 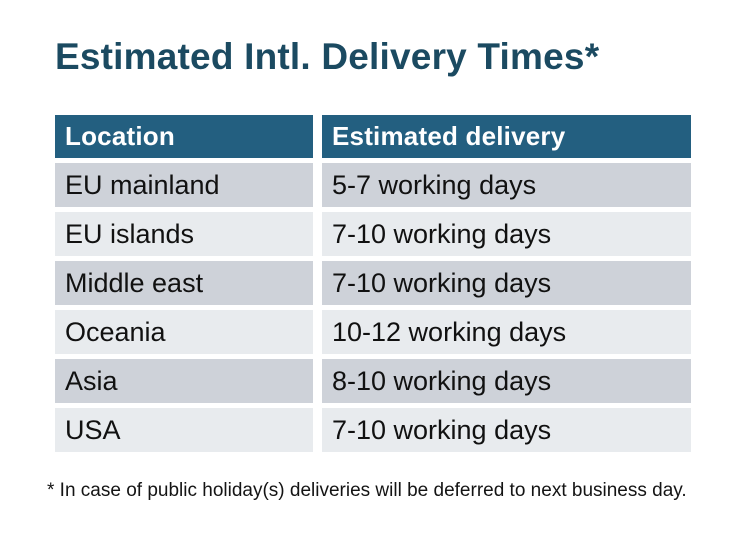 What do you see at coordinates (506, 332) in the screenshot?
I see `table-cell-delivery: 10-12 working days` at bounding box center [506, 332].